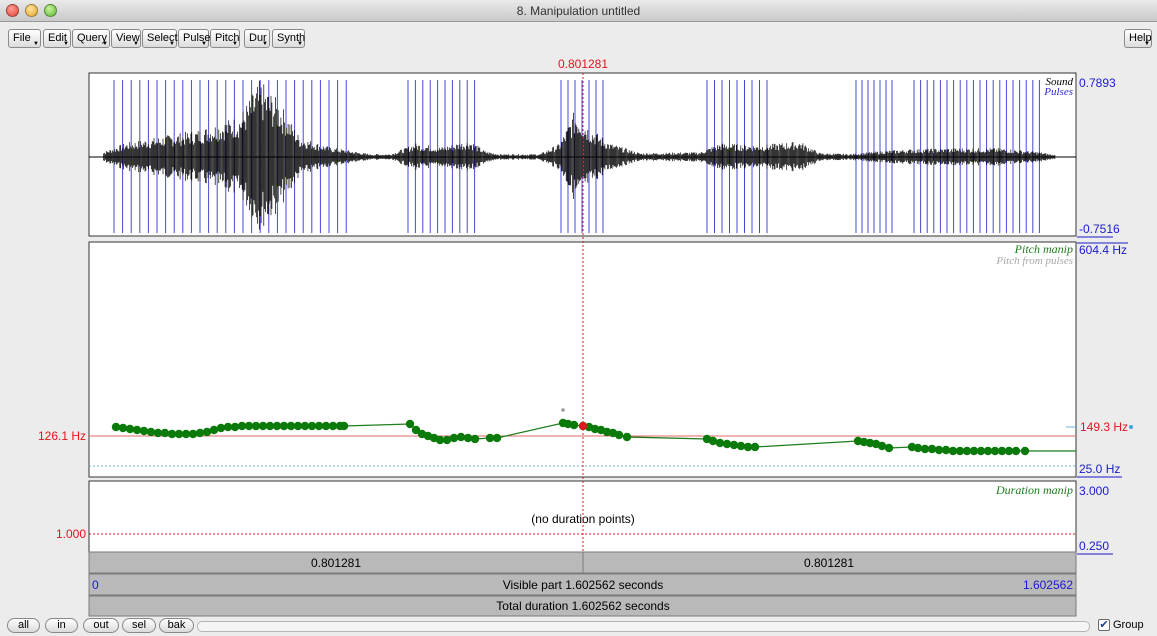 Image resolution: width=1157 pixels, height=636 pixels. I want to click on menu-view-label: View, so click(128, 38).